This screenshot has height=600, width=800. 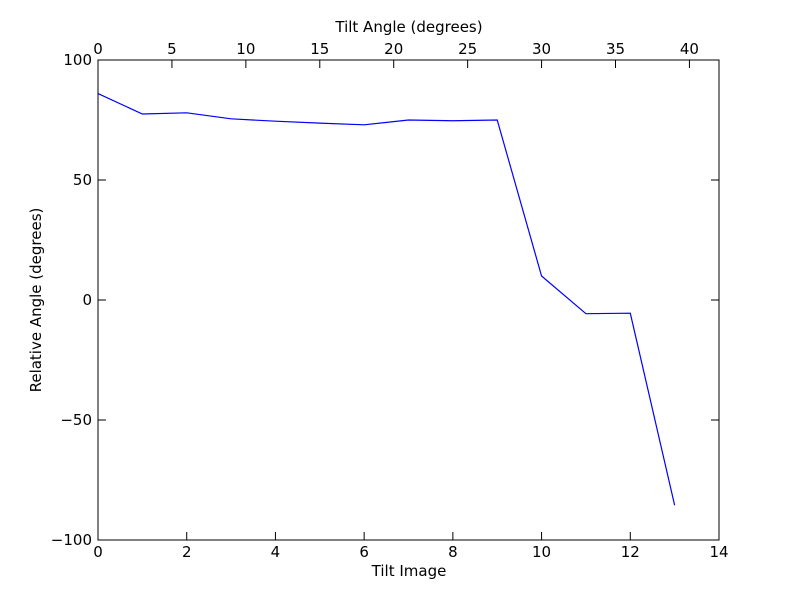 What do you see at coordinates (393, 49) in the screenshot?
I see `top-x-tick-label: 20` at bounding box center [393, 49].